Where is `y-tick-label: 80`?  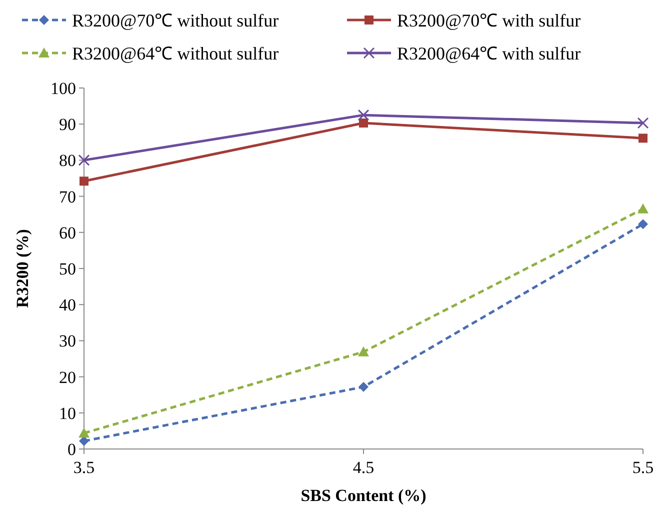
y-tick-label: 80 is located at coordinates (67, 160).